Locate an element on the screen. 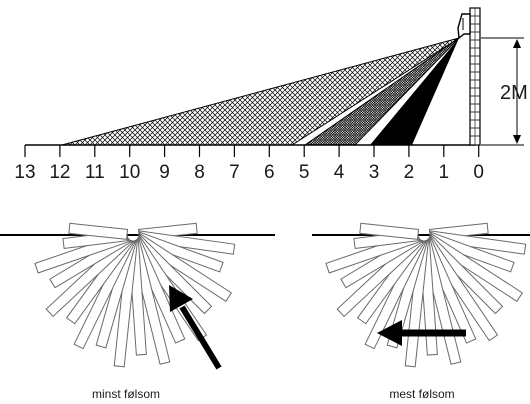 The height and width of the screenshot is (404, 530). distance-tick-label: 12 is located at coordinates (59, 172).